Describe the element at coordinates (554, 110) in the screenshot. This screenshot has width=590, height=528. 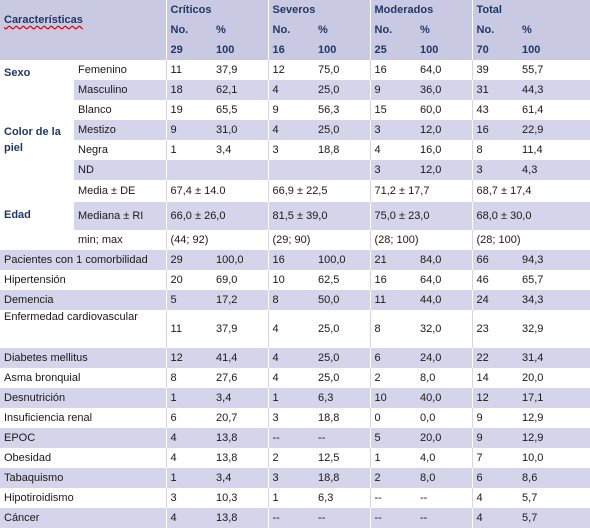
I see `table-cell: 61,4` at that location.